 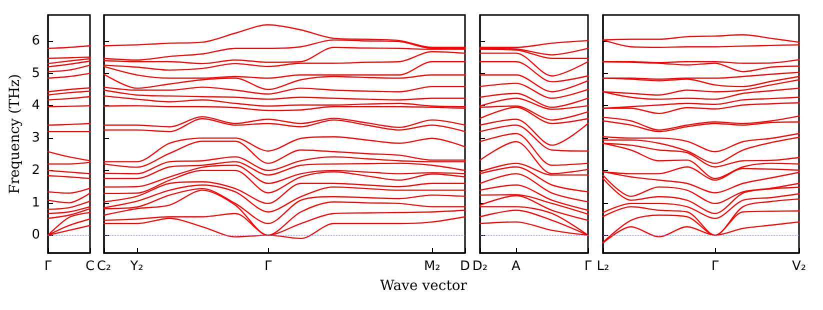 What do you see at coordinates (36, 202) in the screenshot?
I see `y-tick-label: 1` at bounding box center [36, 202].